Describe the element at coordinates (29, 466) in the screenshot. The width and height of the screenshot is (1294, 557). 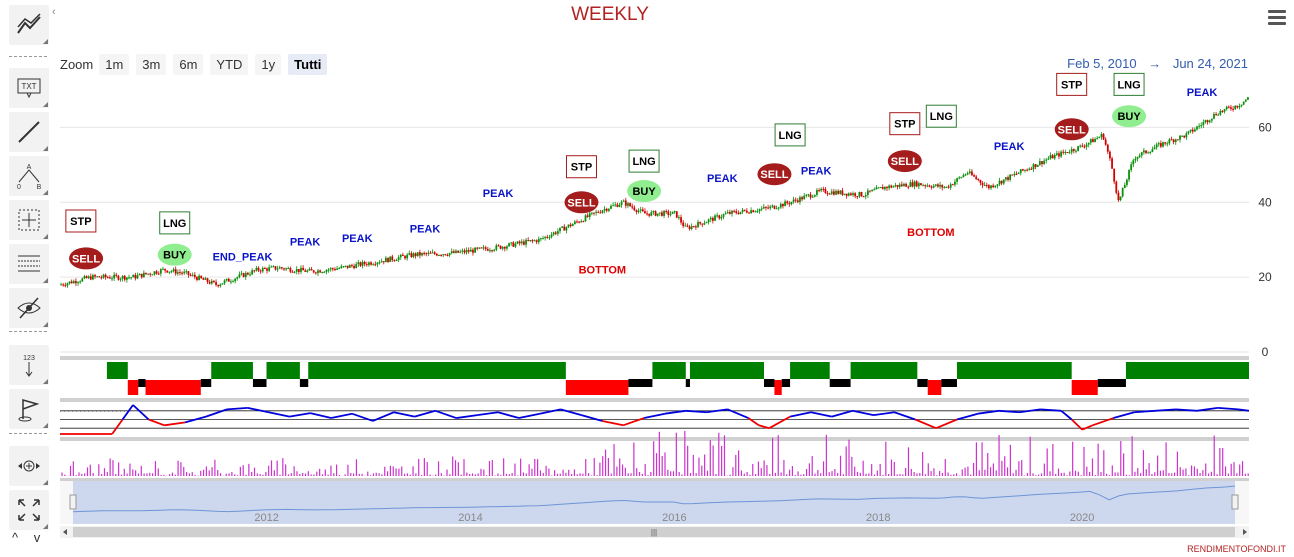
I see `zoom-change-tool-button` at that location.